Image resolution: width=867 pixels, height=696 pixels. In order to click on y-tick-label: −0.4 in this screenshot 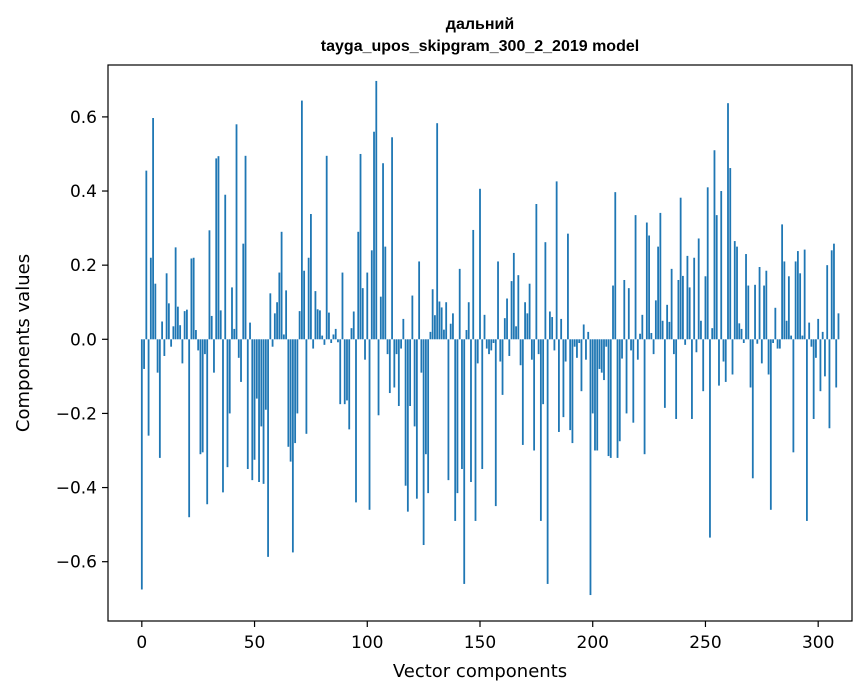, I will do `click(76, 489)`.